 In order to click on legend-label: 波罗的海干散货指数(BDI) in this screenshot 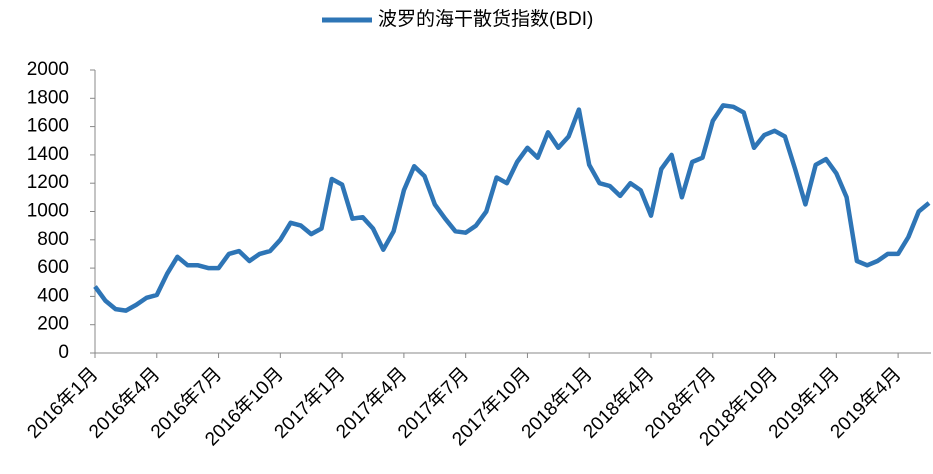, I will do `click(485, 19)`.